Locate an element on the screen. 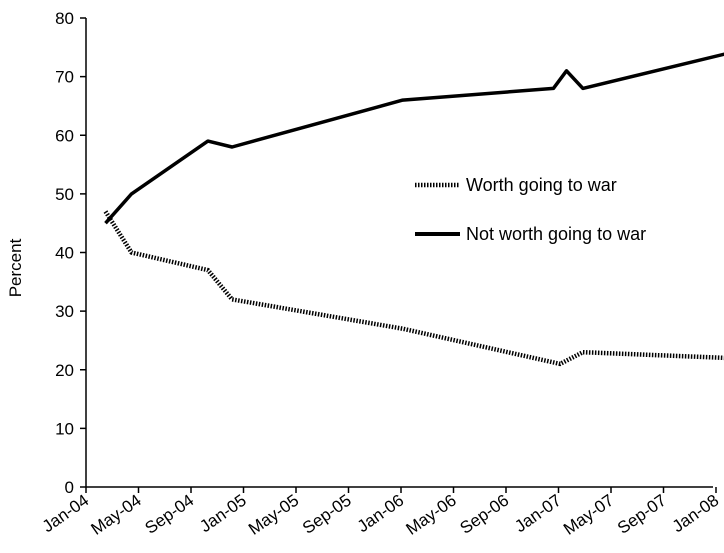 This screenshot has height=553, width=724. y-tick-label: 80 is located at coordinates (64, 18).